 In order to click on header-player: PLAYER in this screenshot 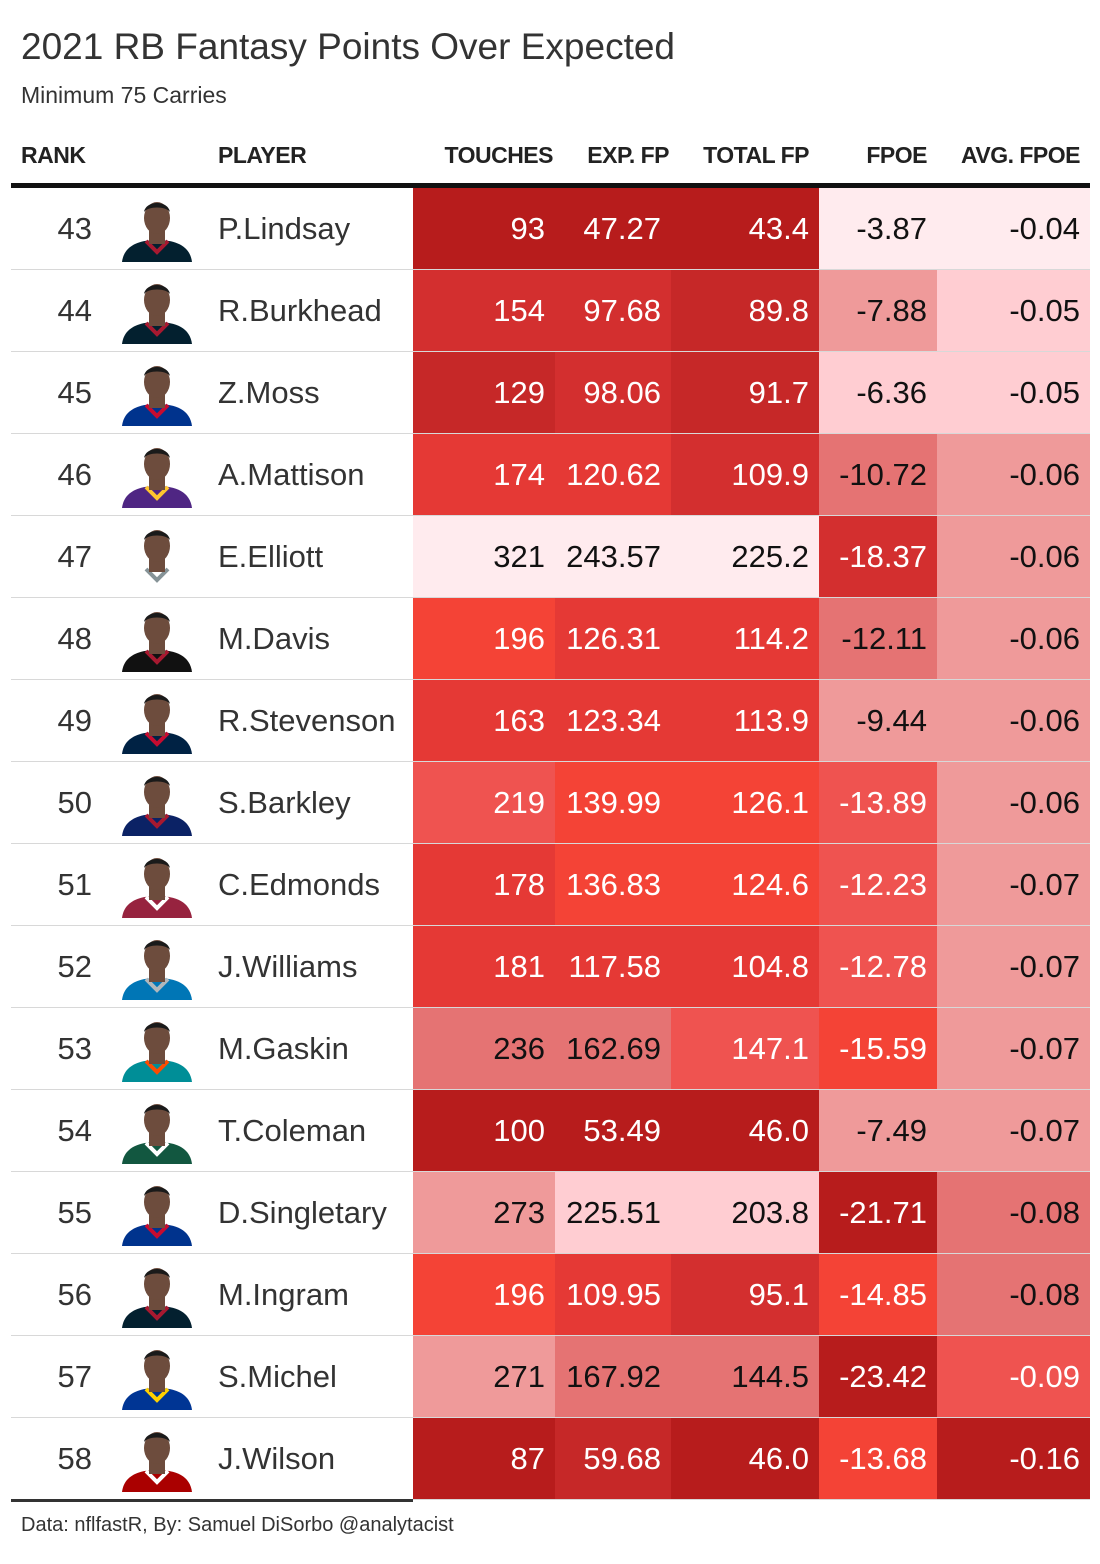, I will do `click(262, 155)`.